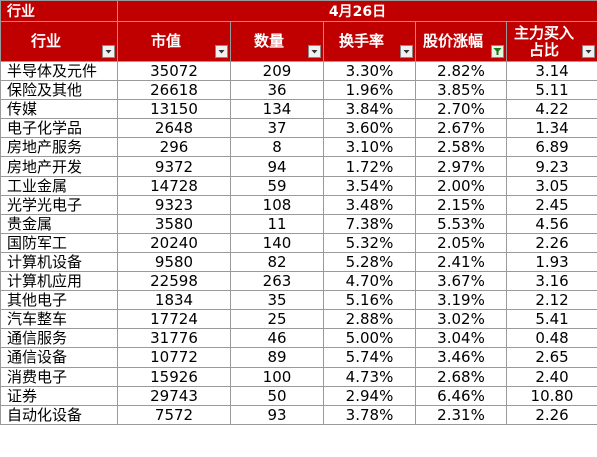 The image size is (597, 457). What do you see at coordinates (59, 223) in the screenshot?
I see `cell-industry: 贵金属` at bounding box center [59, 223].